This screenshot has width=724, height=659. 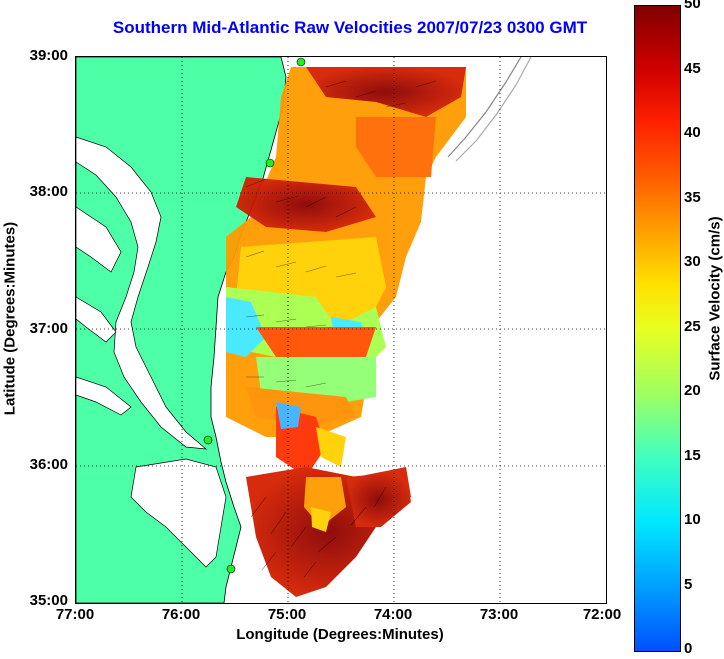 I want to click on colorbar-title: Surface Velocity (cm/s), so click(x=715, y=298).